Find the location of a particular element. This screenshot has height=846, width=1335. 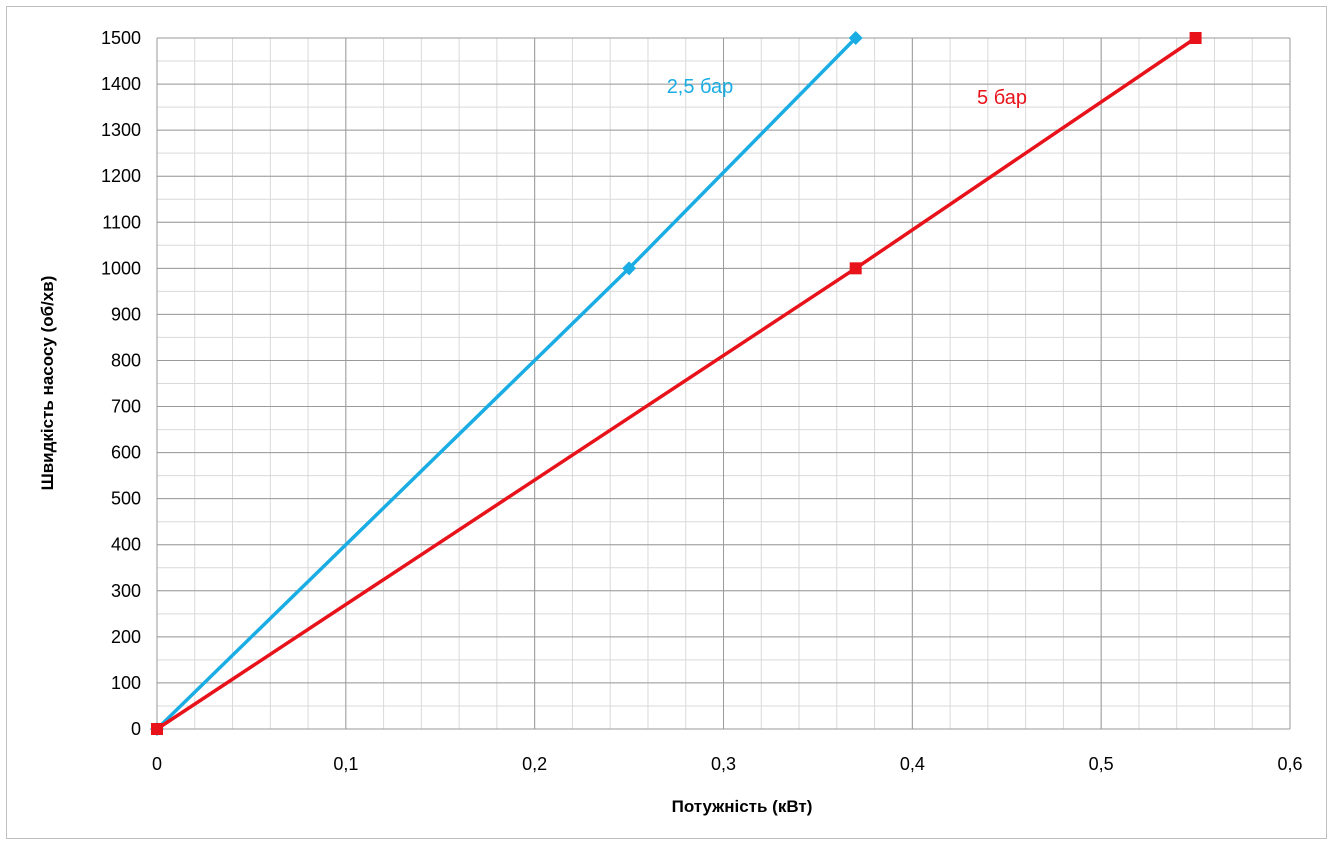

y-tick-label: 300 is located at coordinates (126, 591).